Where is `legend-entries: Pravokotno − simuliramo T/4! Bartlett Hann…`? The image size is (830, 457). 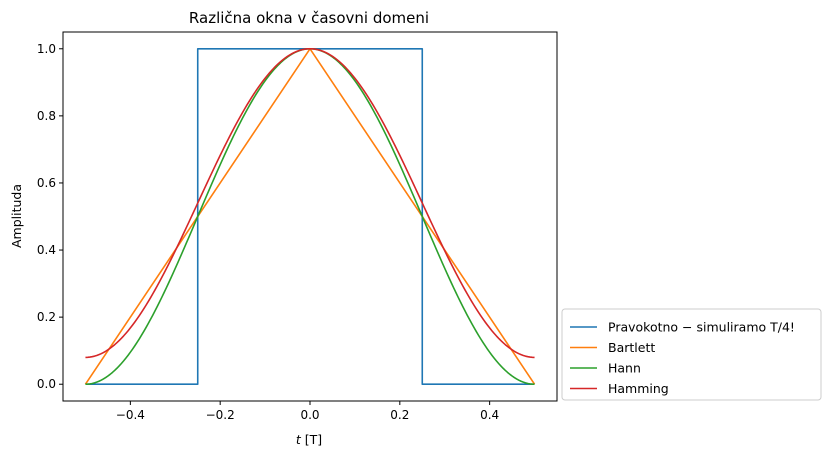
legend-entries: Pravokotno − simuliramo T/4! Bartlett Hann… is located at coordinates (682, 358).